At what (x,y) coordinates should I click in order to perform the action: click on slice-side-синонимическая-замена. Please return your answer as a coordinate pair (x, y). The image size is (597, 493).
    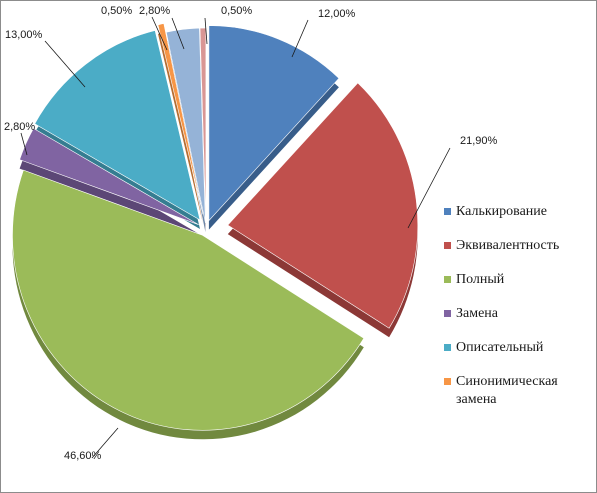
    Looking at the image, I should click on (180, 128).